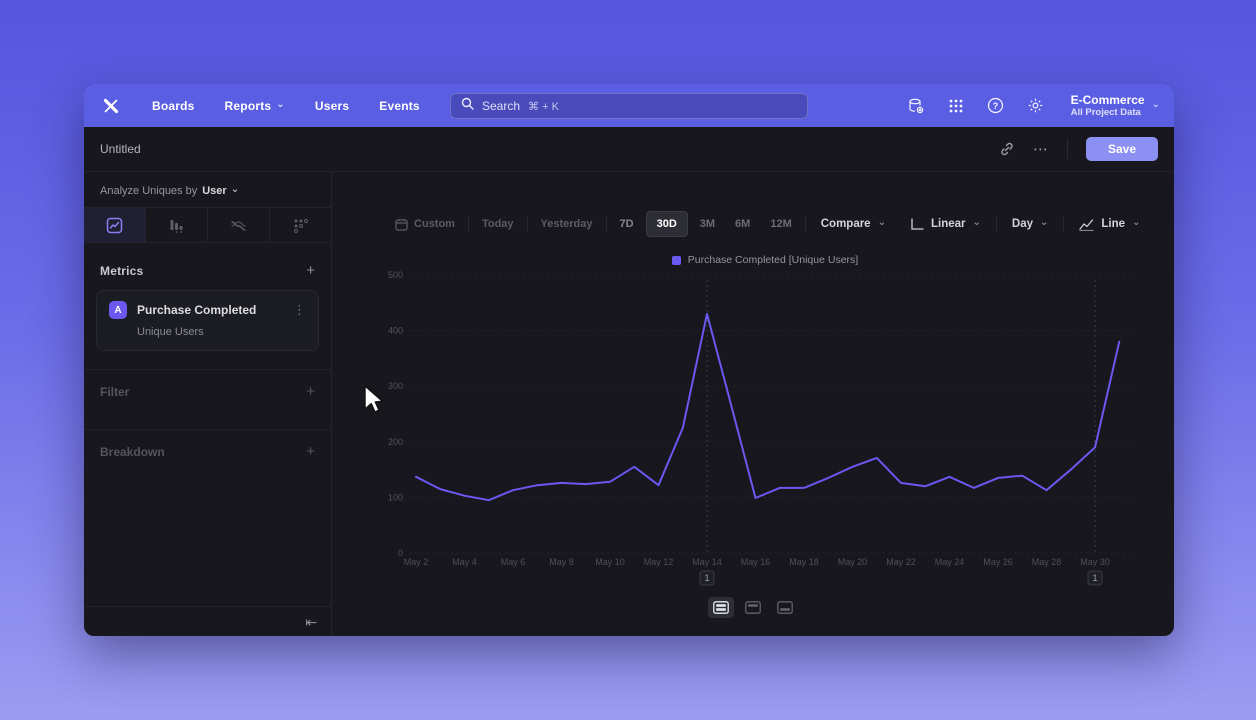 The image size is (1256, 720). What do you see at coordinates (248, 105) in the screenshot?
I see `nav-item-reports-label: Reports` at bounding box center [248, 105].